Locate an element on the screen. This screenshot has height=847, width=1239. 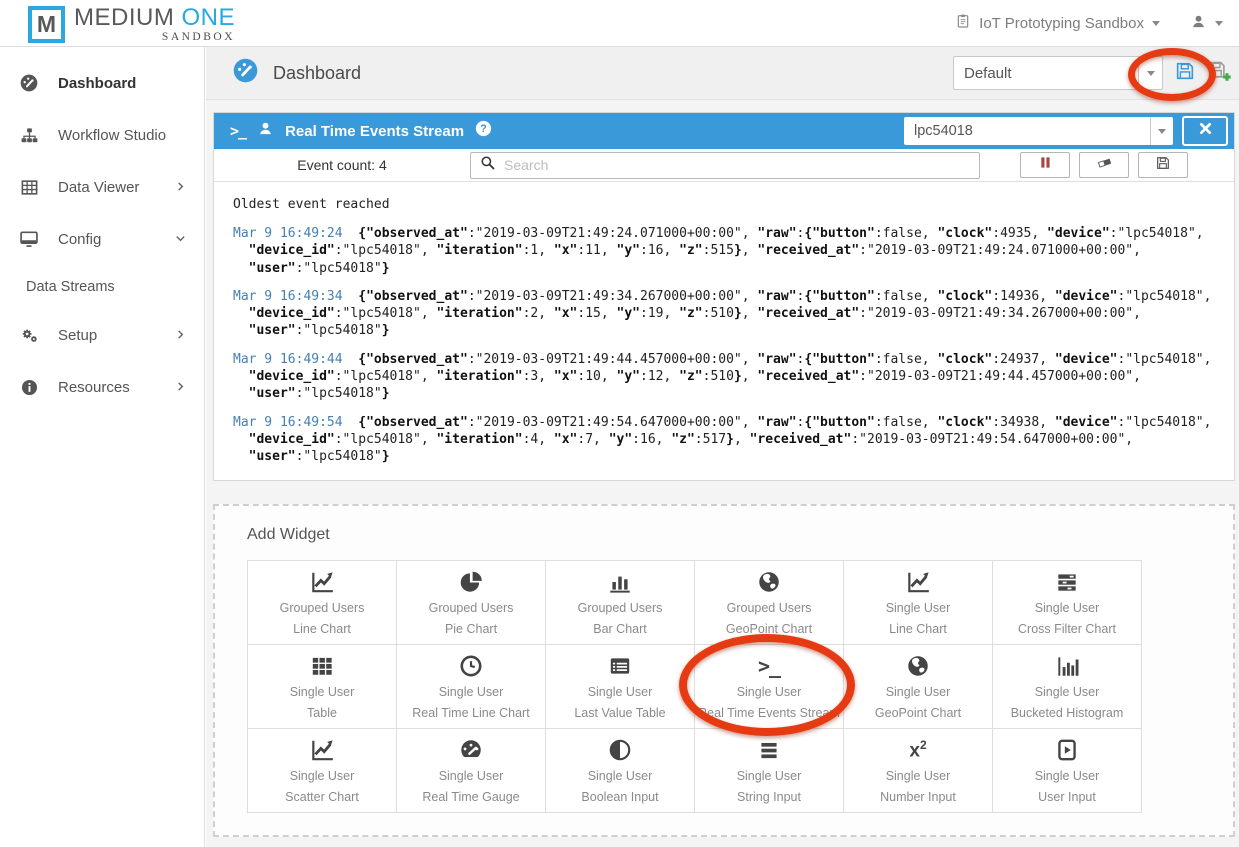
tile-label-line2: Cross Filter Chart is located at coordinates (1067, 628).